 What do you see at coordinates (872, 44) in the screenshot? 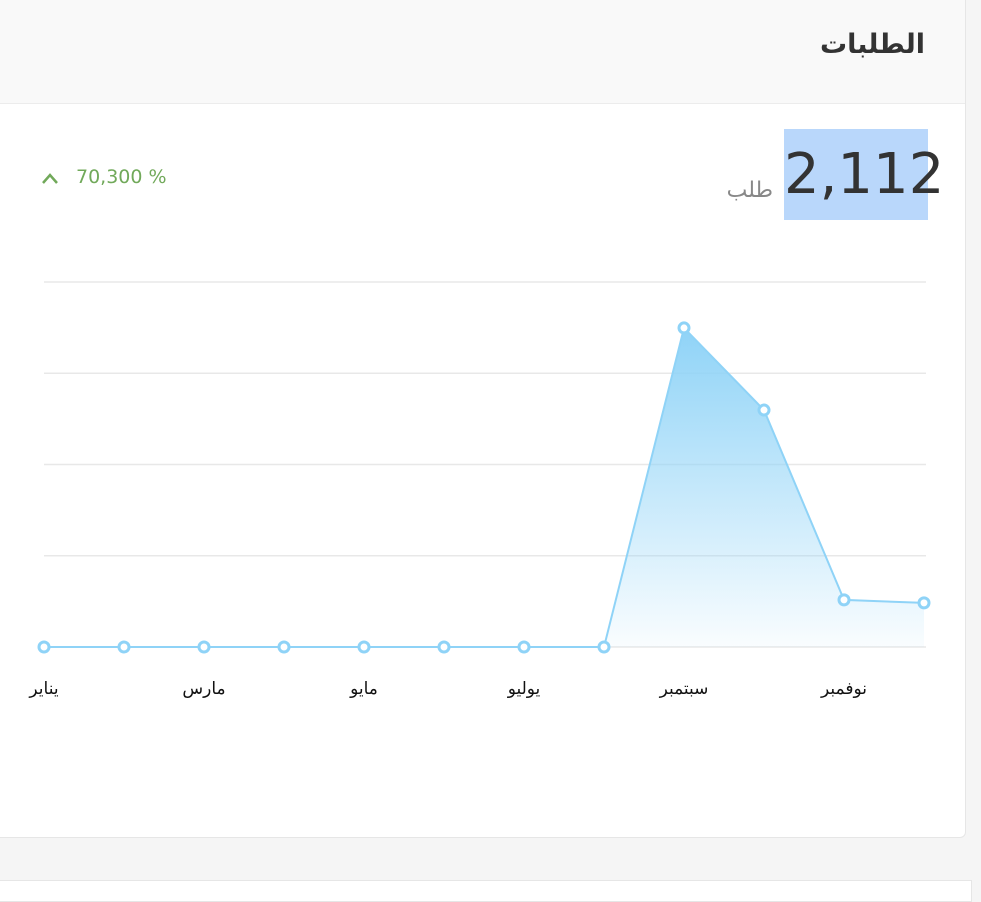
I see `card-title: الطلبات` at bounding box center [872, 44].